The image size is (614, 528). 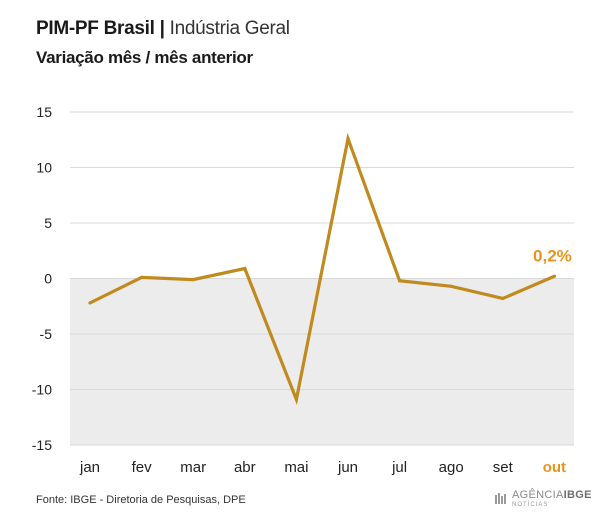 What do you see at coordinates (142, 467) in the screenshot?
I see `x-tick-label: fev` at bounding box center [142, 467].